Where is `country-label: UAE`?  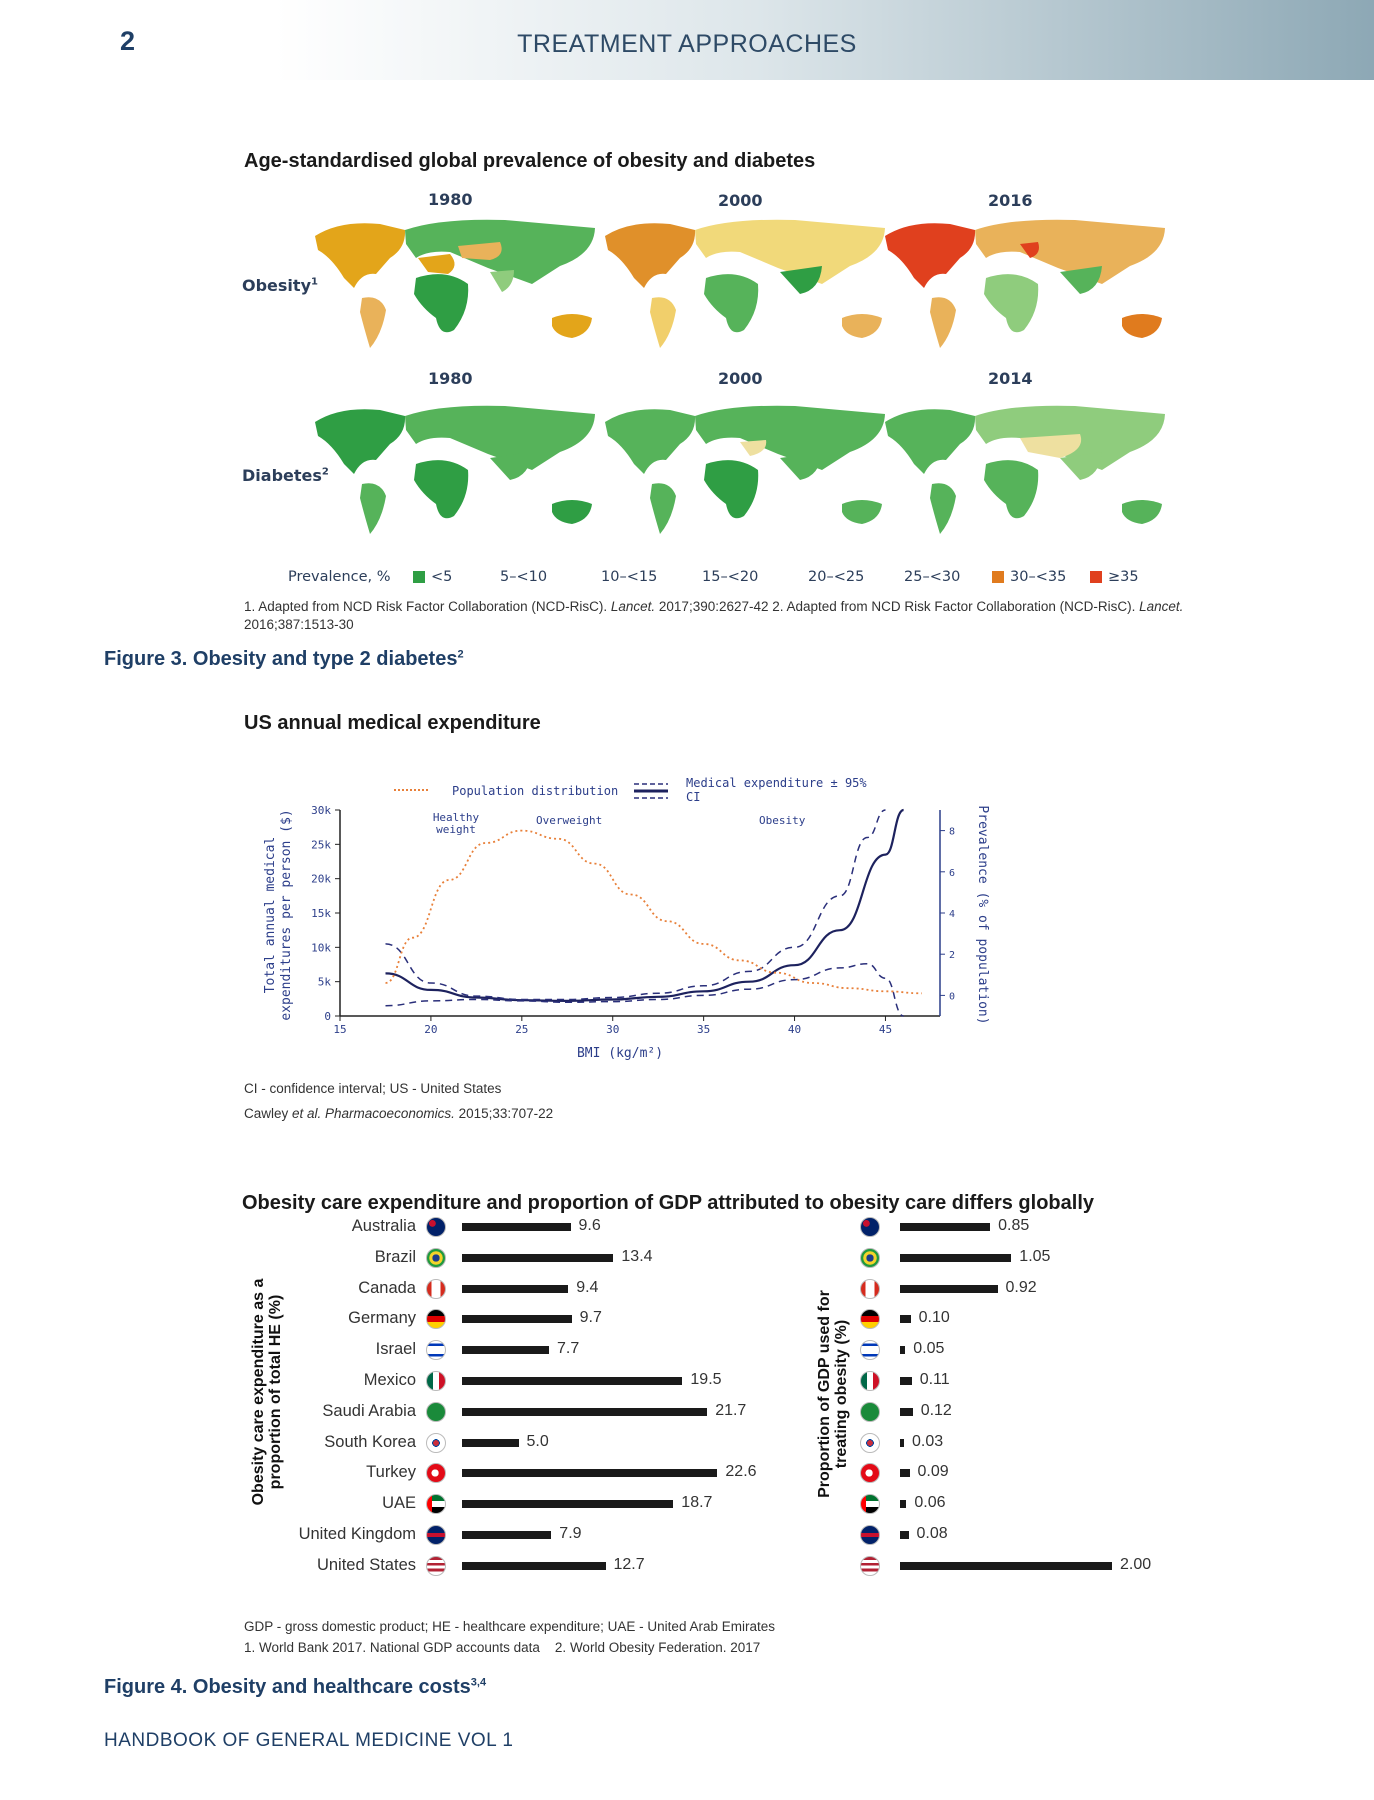
country-label: UAE is located at coordinates (399, 1503).